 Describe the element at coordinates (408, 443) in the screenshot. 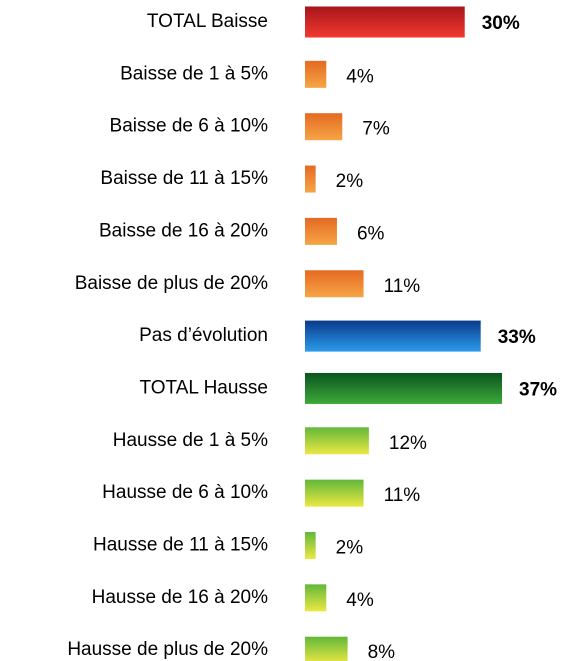

I see `value-label: 12%` at that location.